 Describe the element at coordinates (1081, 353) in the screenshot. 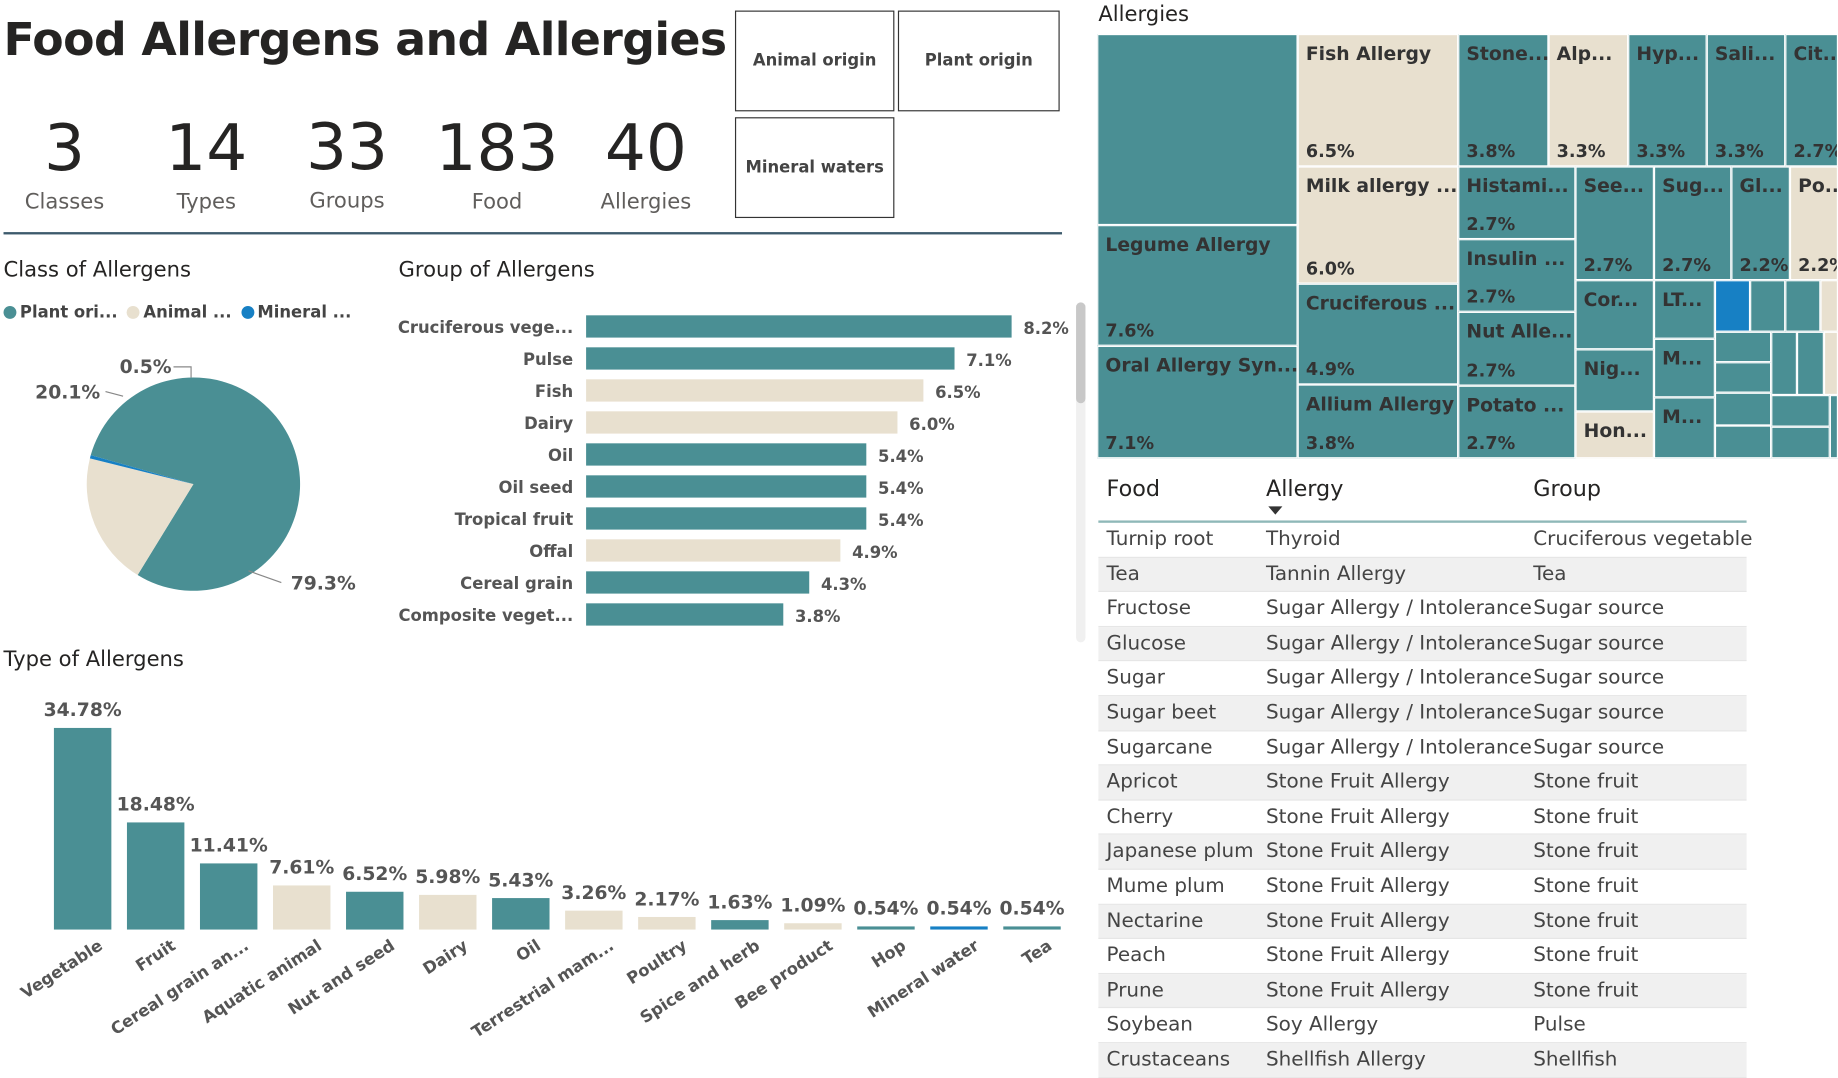

I see `scrollbar-thumb` at that location.